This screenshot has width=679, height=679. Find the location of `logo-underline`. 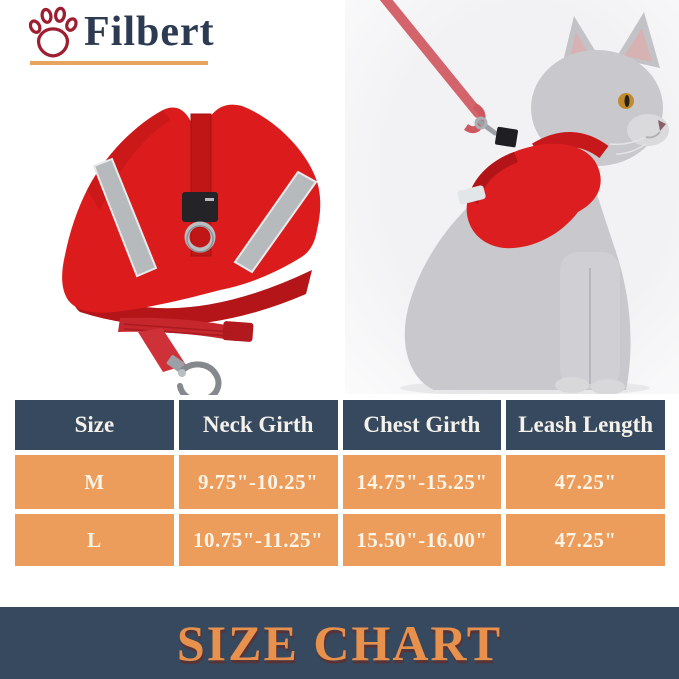

logo-underline is located at coordinates (119, 63).